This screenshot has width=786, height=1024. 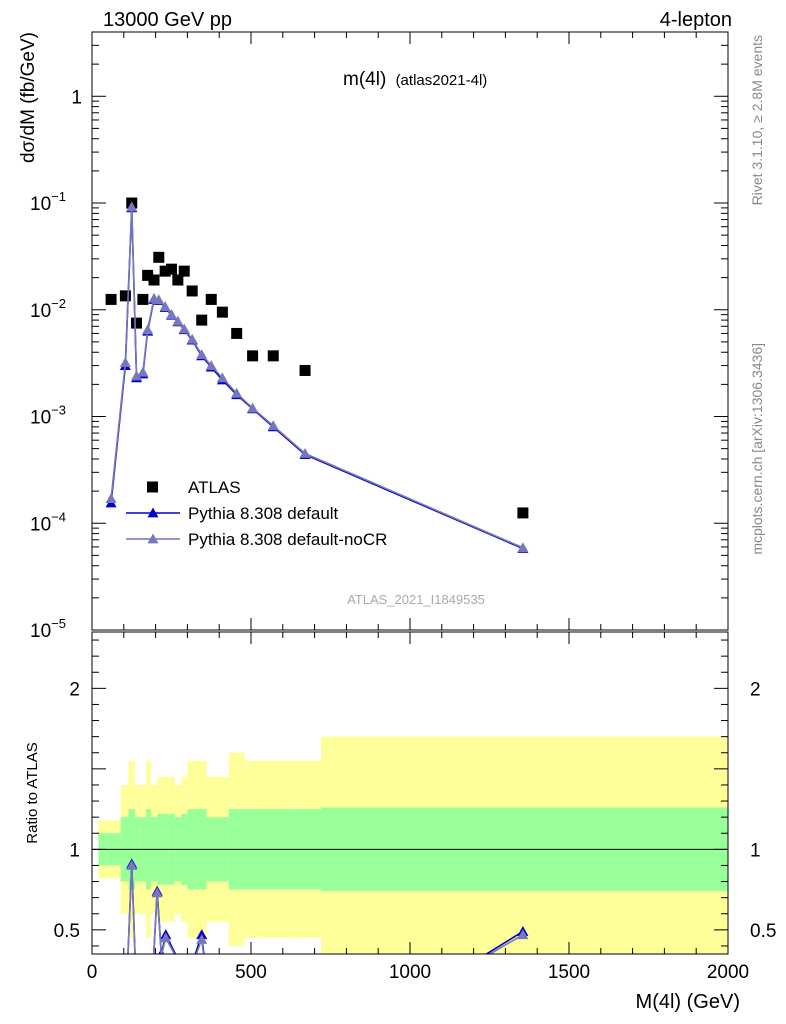 I want to click on x-tick-label: 1000, so click(x=410, y=972).